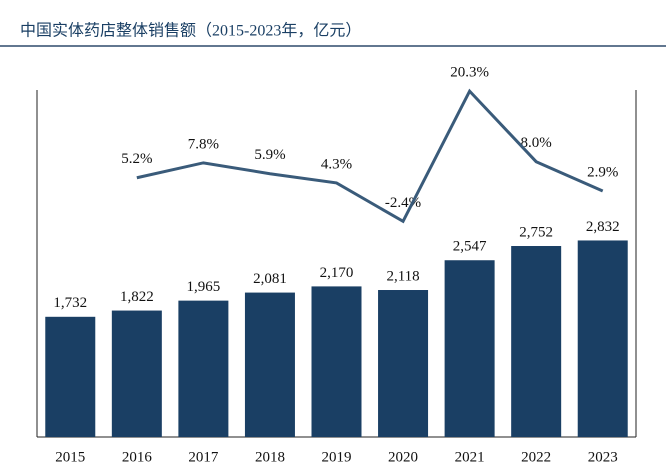 This screenshot has height=473, width=666. I want to click on x-tick-label: 2023, so click(603, 457).